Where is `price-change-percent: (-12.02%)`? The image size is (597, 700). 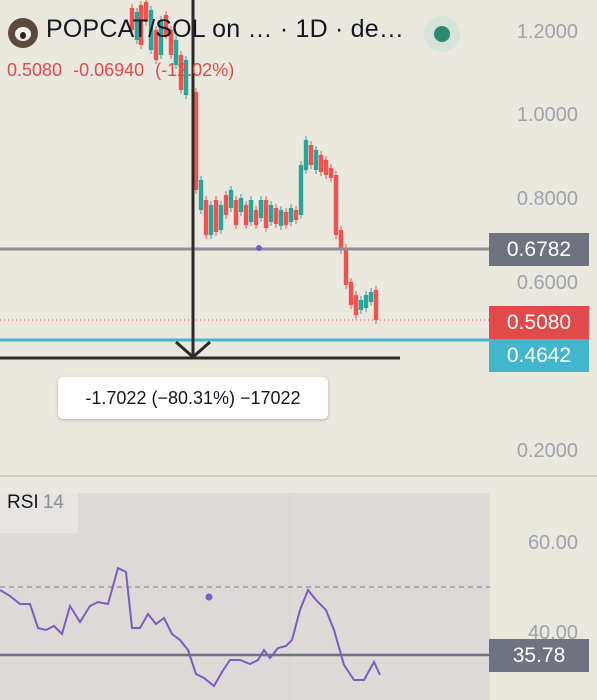
price-change-percent: (-12.02%) is located at coordinates (195, 70).